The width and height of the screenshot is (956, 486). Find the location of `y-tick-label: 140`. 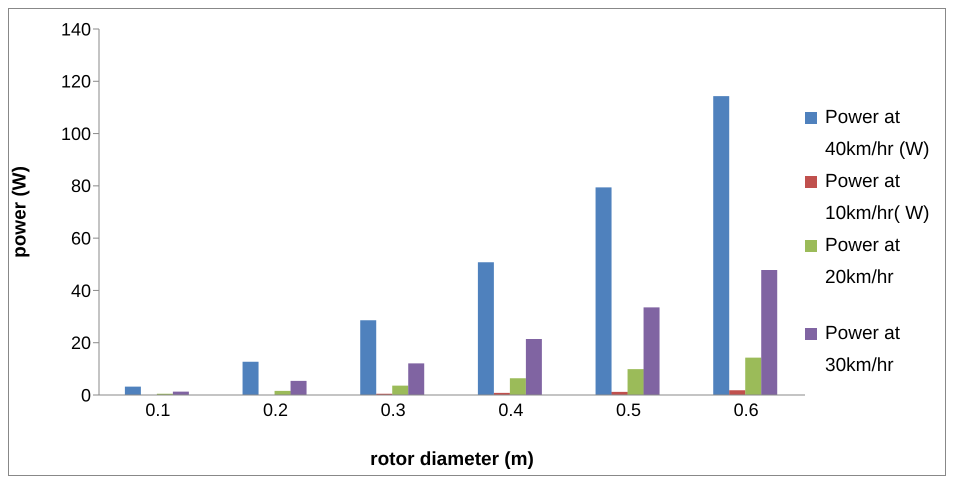

y-tick-label: 140 is located at coordinates (75, 29).